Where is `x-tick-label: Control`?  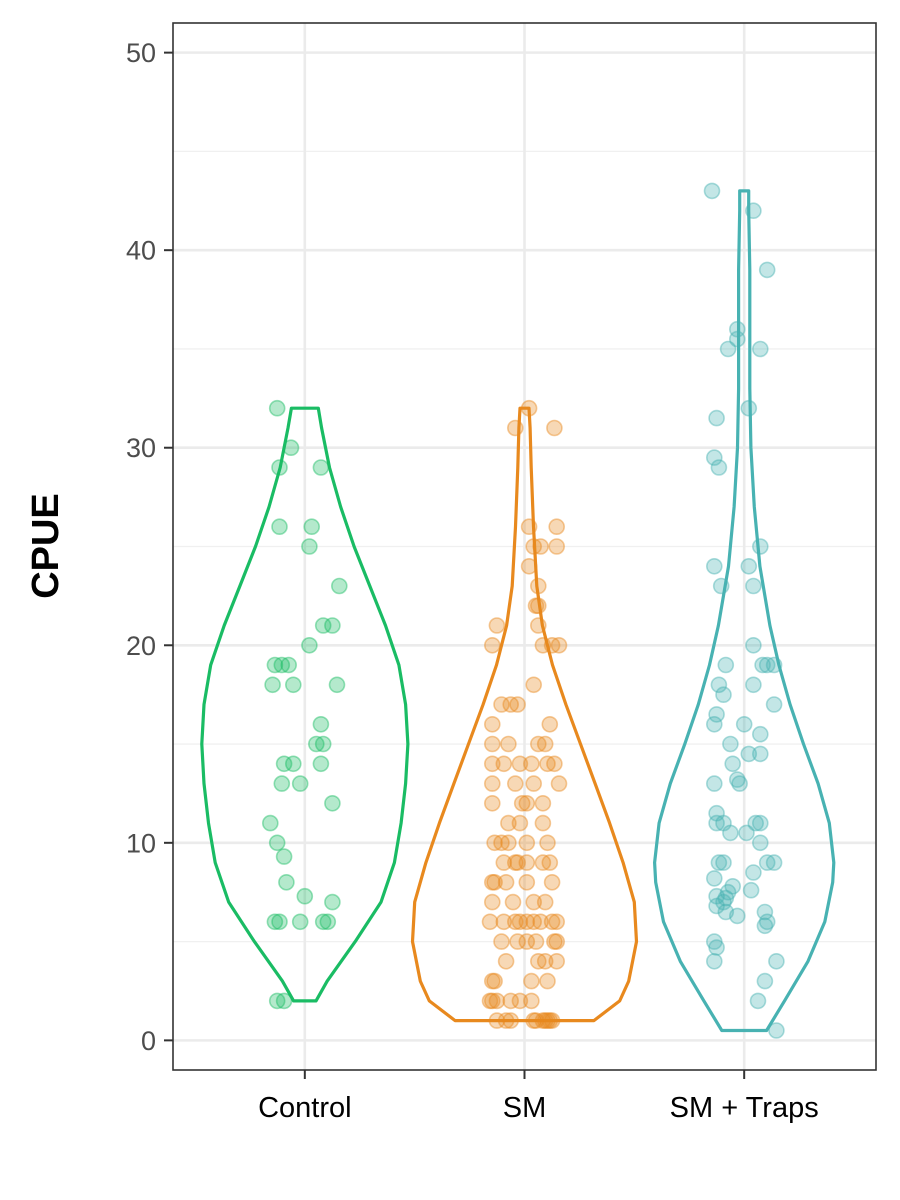 x-tick-label: Control is located at coordinates (305, 1108).